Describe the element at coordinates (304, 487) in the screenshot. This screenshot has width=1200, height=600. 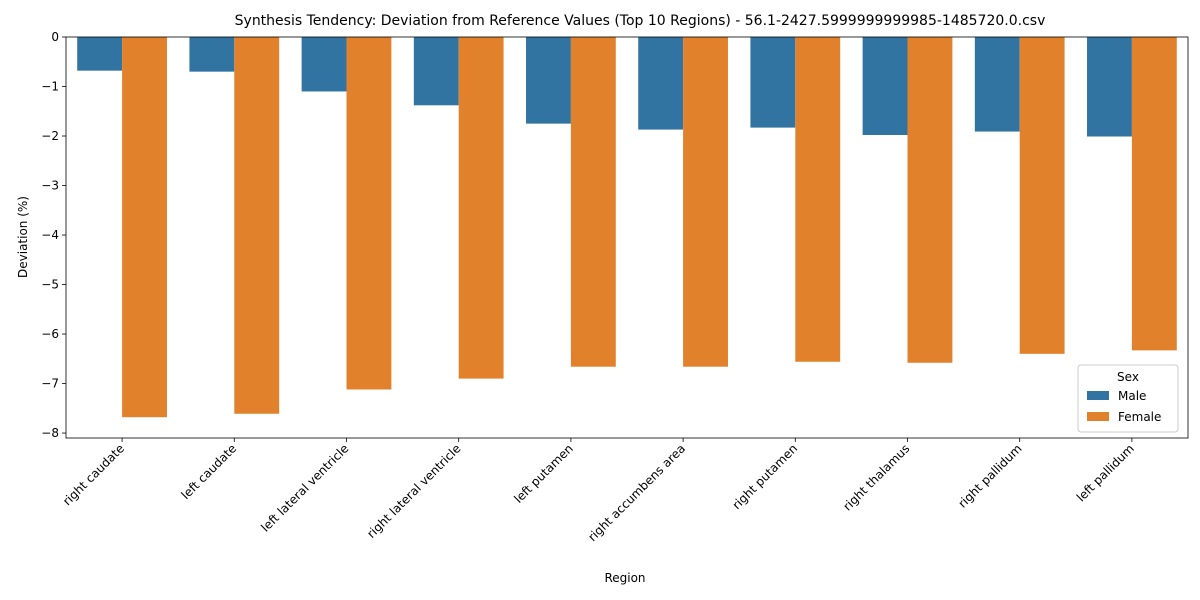
I see `x-tick-label: left lateral ventricle` at that location.